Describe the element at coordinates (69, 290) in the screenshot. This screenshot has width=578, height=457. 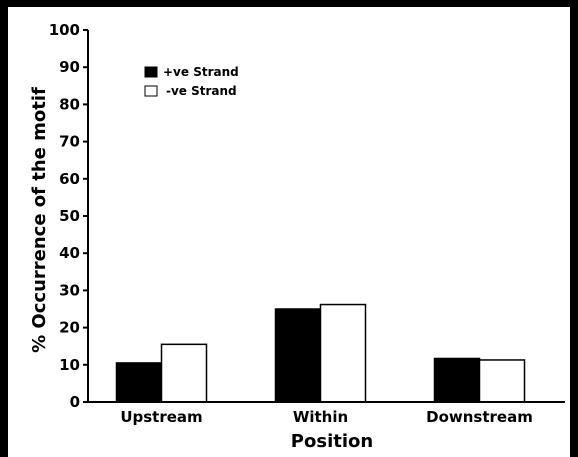
I see `y-tick-label: 30` at that location.